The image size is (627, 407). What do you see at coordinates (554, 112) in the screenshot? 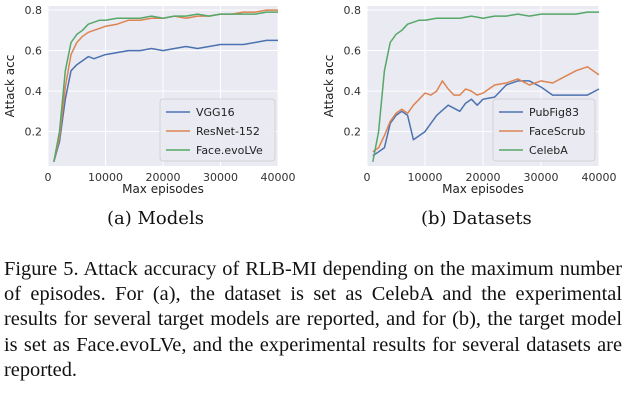
I see `legend-label: PubFig83` at bounding box center [554, 112].